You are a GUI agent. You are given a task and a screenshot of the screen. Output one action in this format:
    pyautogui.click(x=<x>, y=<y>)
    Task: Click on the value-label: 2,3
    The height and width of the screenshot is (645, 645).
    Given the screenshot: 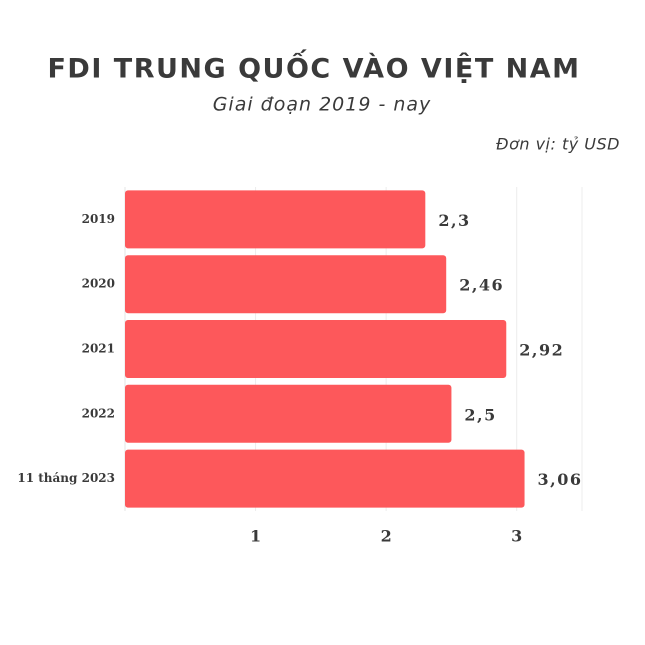 What is the action you would take?
    pyautogui.click(x=454, y=220)
    